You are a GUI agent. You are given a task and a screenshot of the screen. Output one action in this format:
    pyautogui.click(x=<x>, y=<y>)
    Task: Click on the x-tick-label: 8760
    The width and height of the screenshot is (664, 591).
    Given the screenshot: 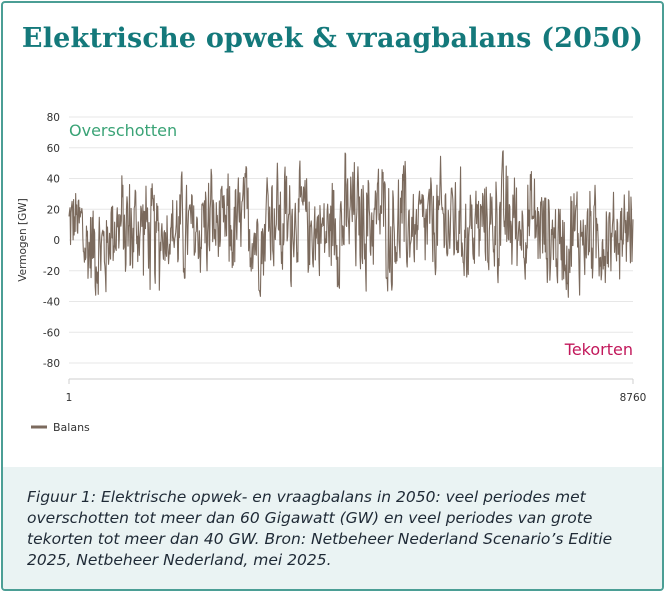 What is the action you would take?
    pyautogui.click(x=633, y=398)
    